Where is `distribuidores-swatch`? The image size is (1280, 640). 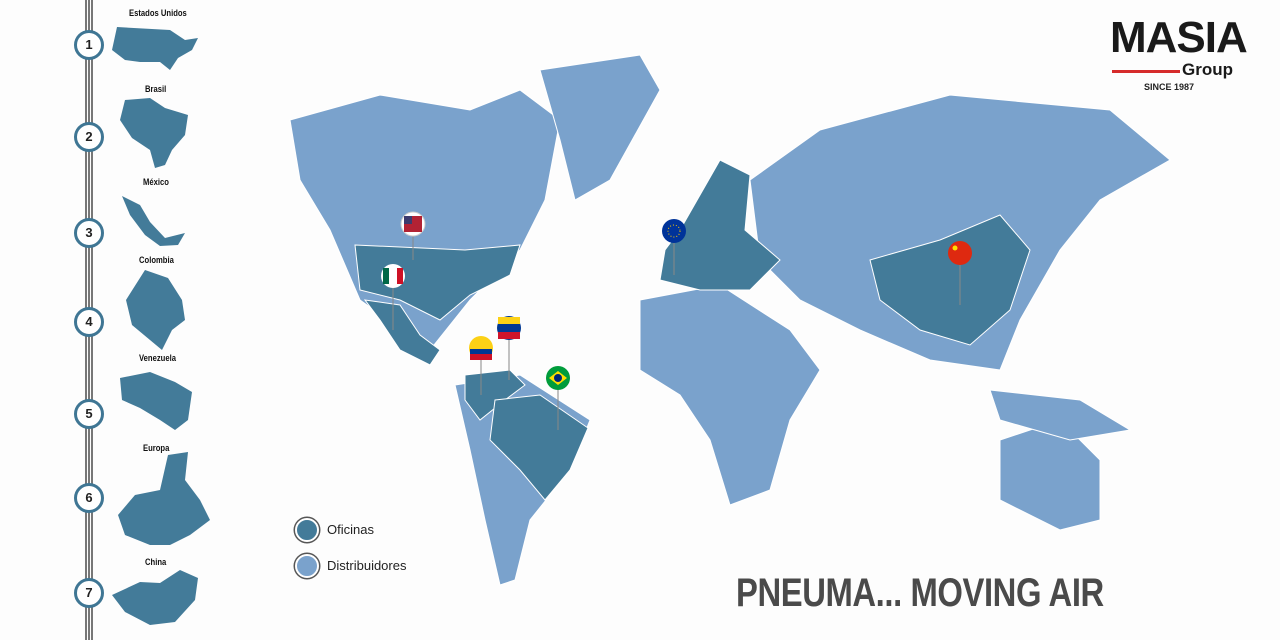
distribuidores-swatch is located at coordinates (307, 566).